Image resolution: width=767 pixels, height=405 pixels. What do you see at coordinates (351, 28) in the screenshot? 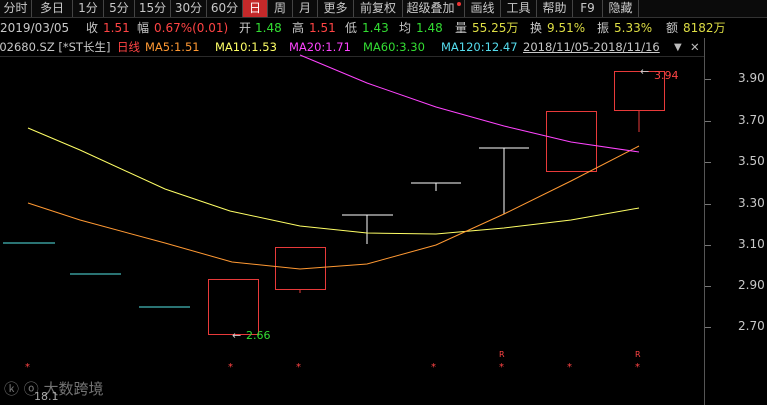
I see `low-label: 低` at bounding box center [351, 28].